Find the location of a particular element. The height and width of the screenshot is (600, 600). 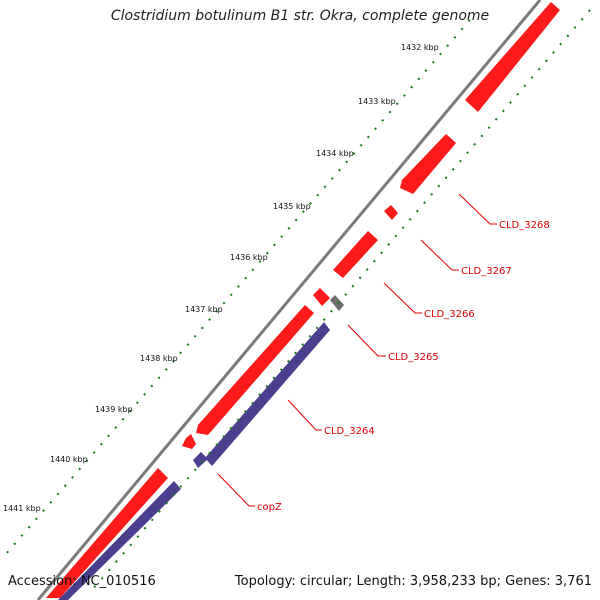

gene-arrow-cld3266a is located at coordinates (391, 212).